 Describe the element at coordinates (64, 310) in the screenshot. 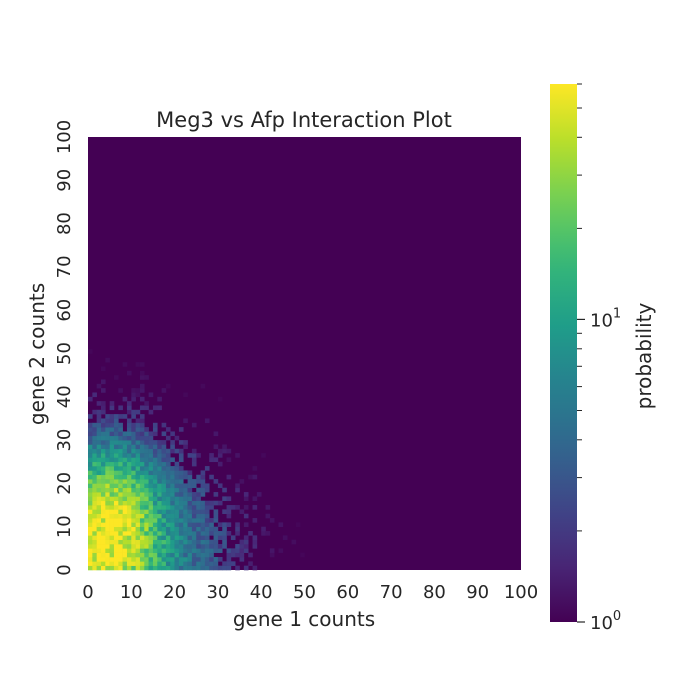

I see `y-tick-label: 60` at that location.